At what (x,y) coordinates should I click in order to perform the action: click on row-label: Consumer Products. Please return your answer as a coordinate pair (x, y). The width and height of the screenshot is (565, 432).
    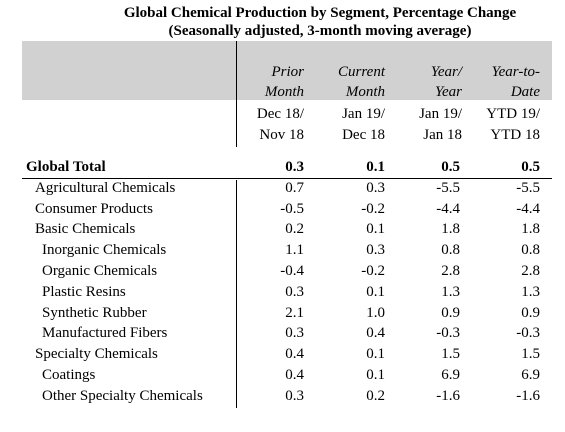
    Looking at the image, I should click on (94, 208).